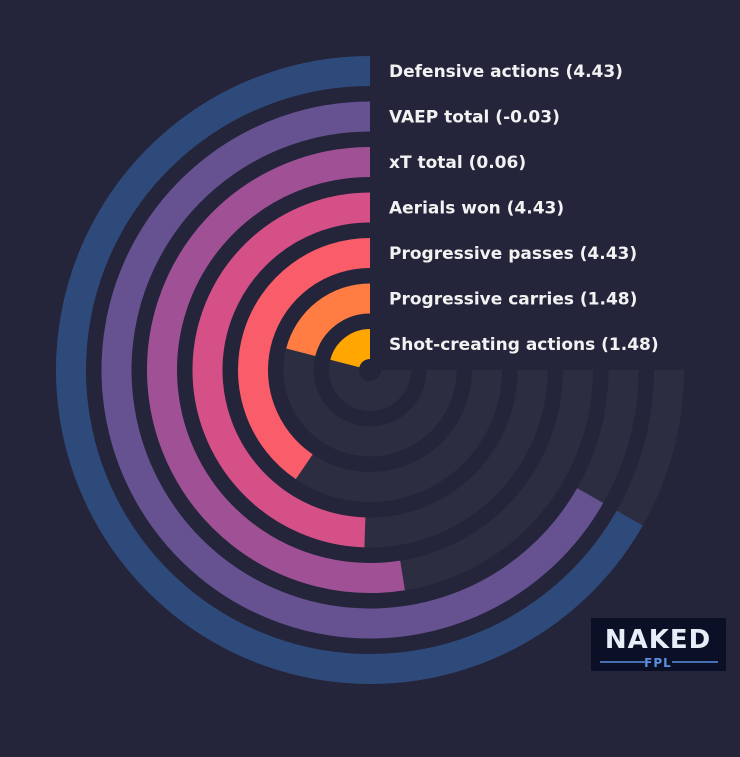 This screenshot has height=757, width=740. Describe the element at coordinates (506, 72) in the screenshot. I see `label-defensive-actions: Defensive actions (4.43)` at that location.